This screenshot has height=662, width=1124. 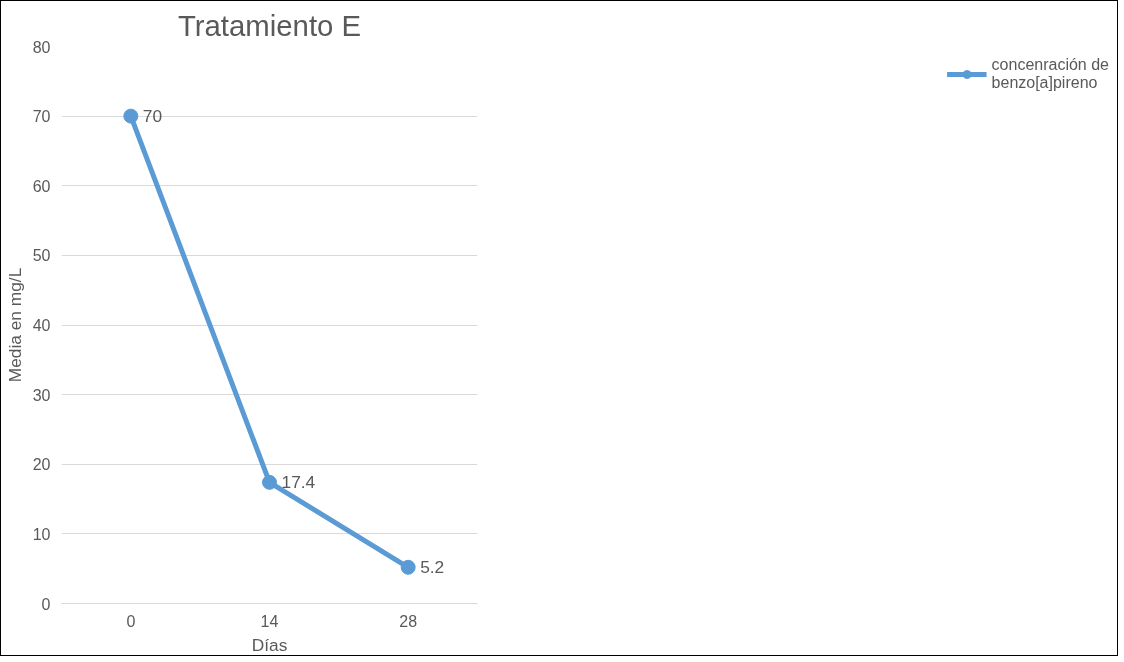 I want to click on y-tick-label: 0, so click(x=46, y=604).